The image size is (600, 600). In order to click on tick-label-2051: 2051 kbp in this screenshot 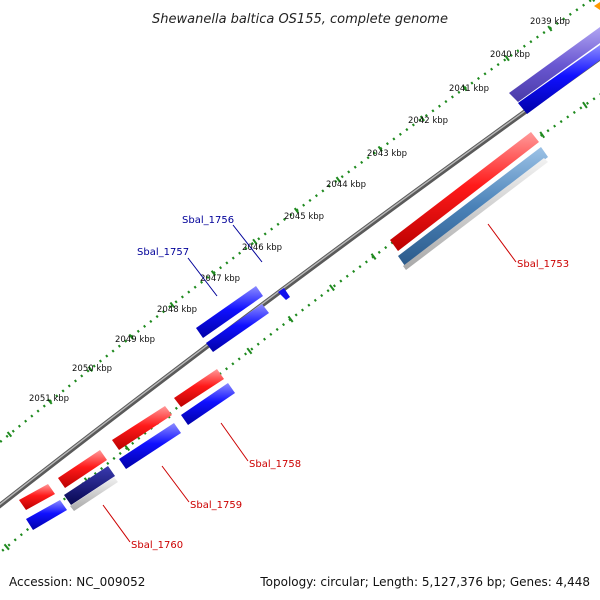, I will do `click(49, 399)`.